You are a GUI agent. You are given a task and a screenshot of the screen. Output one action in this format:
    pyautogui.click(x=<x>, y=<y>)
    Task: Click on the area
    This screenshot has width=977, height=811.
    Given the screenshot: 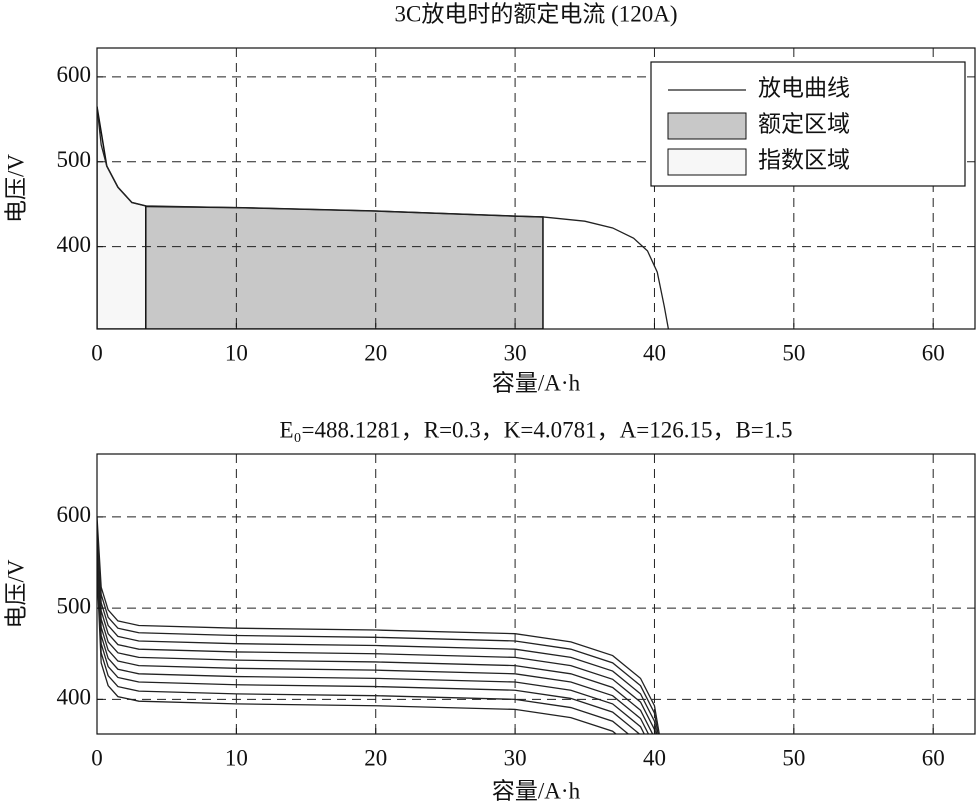 What is the action you would take?
    pyautogui.click(x=320, y=267)
    